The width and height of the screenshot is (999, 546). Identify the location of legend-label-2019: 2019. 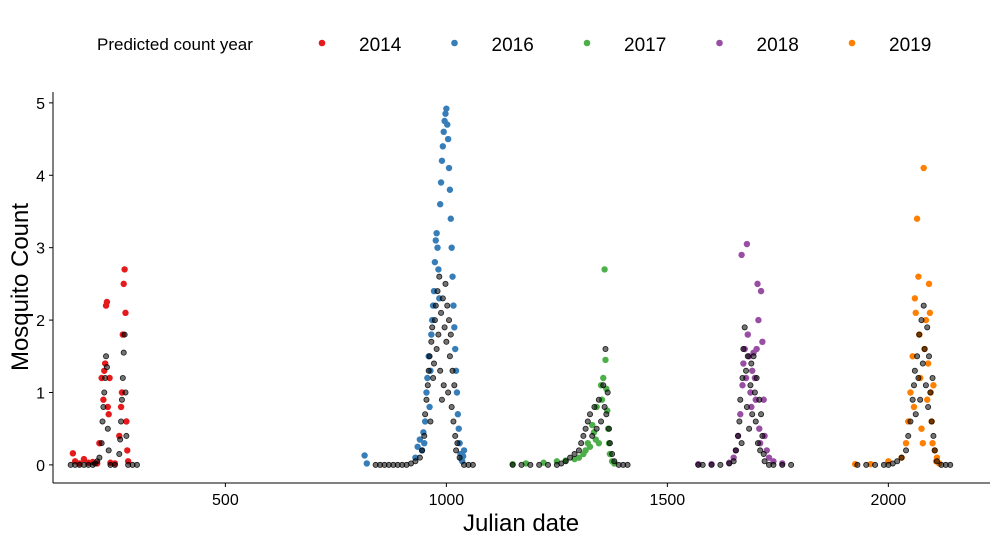
(910, 45).